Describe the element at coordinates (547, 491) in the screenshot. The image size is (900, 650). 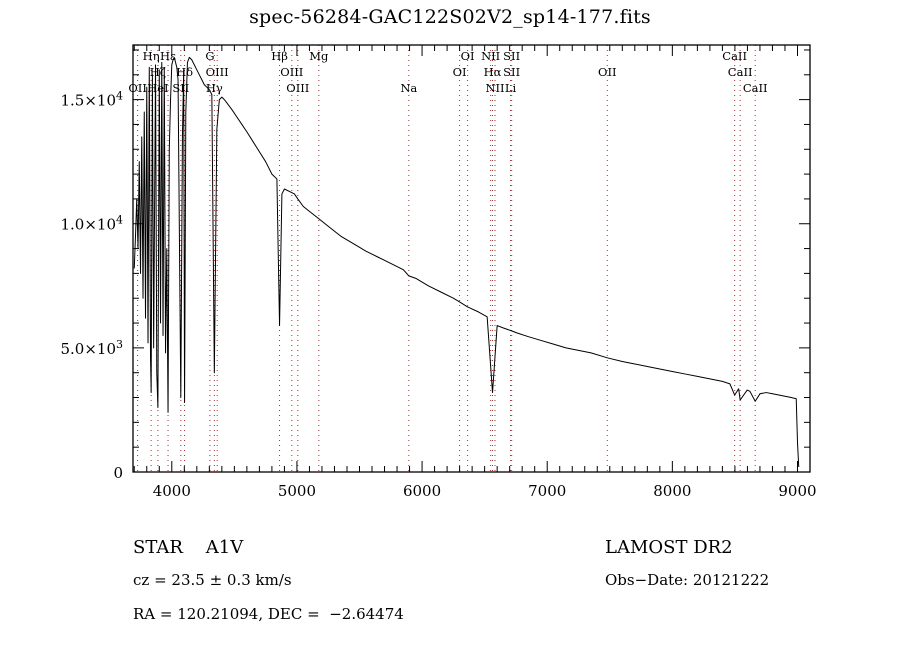
I see `x-tick-label: 7000` at that location.